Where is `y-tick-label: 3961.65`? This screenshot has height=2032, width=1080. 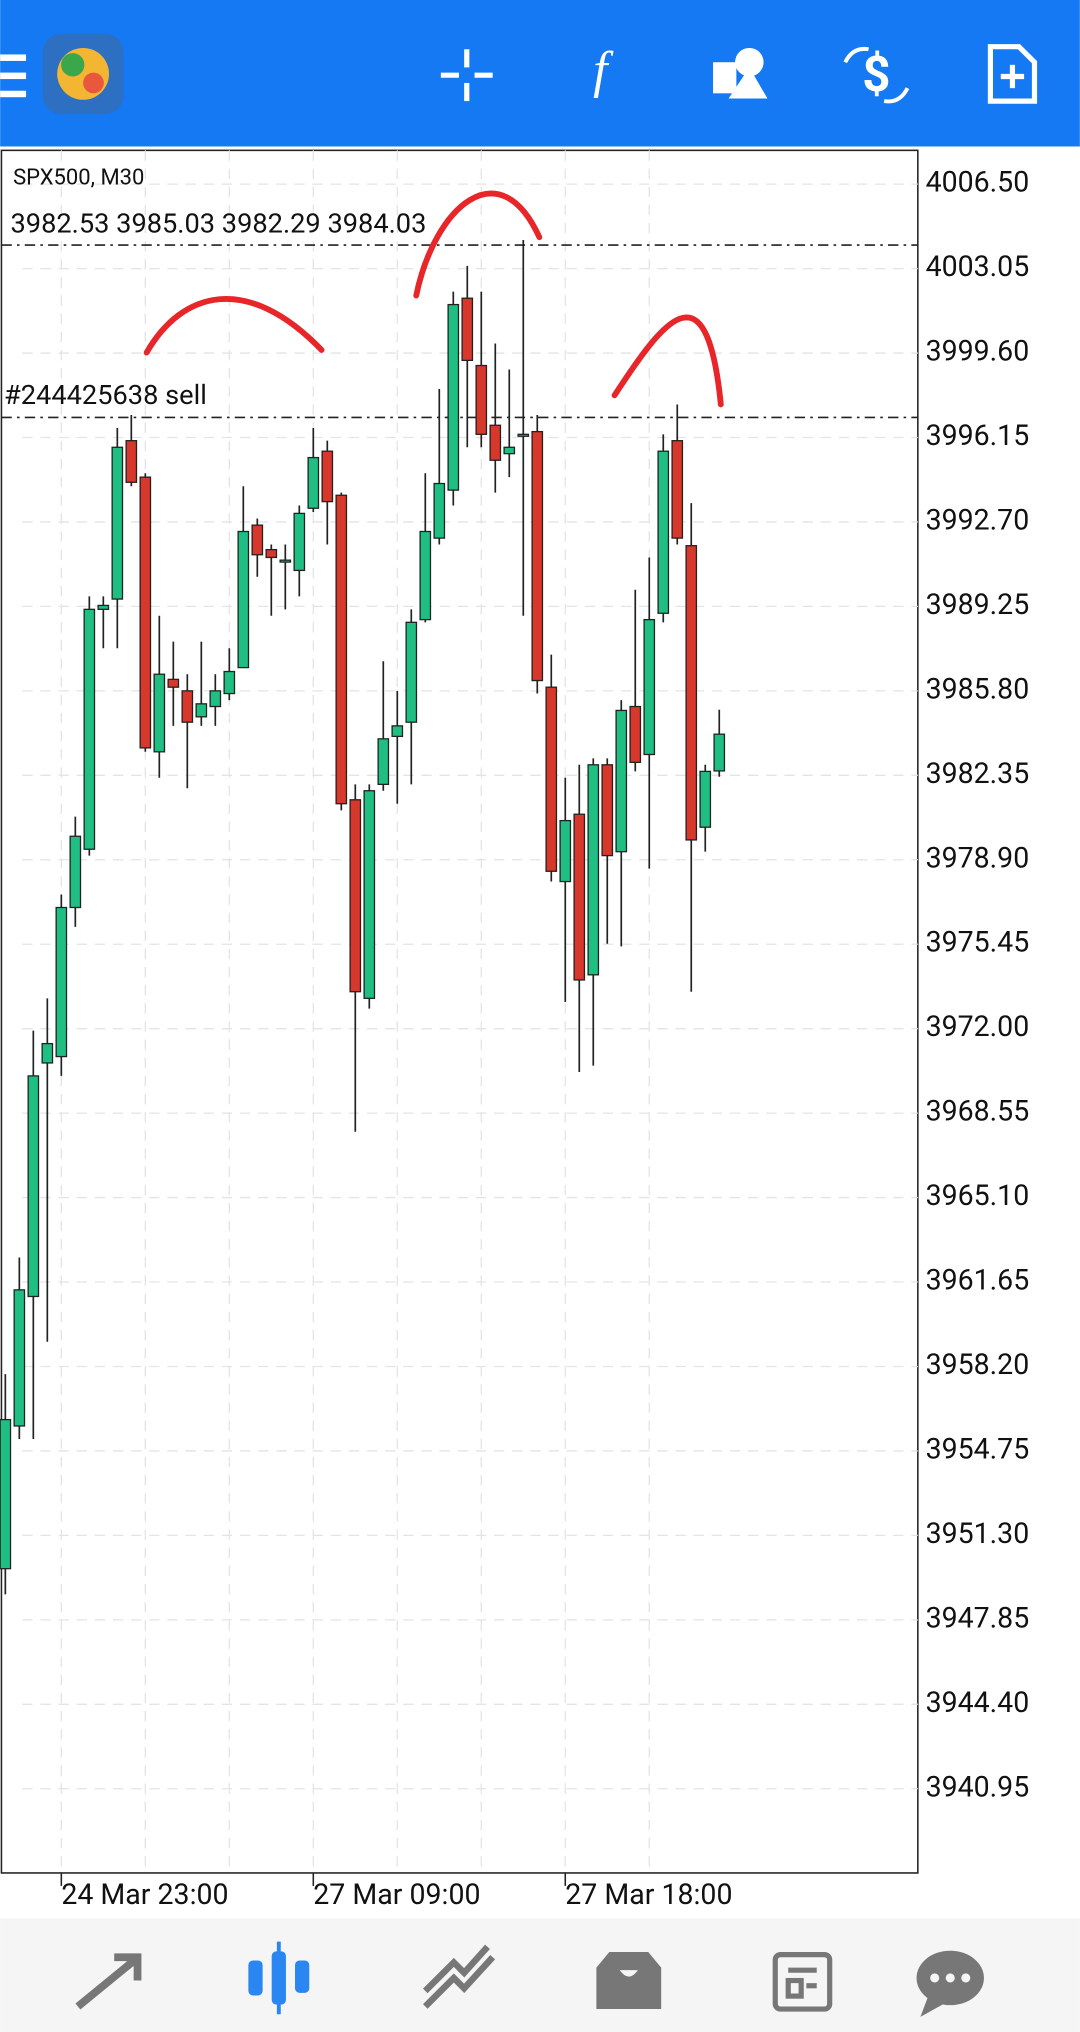
y-tick-label: 3961.65 is located at coordinates (978, 1280).